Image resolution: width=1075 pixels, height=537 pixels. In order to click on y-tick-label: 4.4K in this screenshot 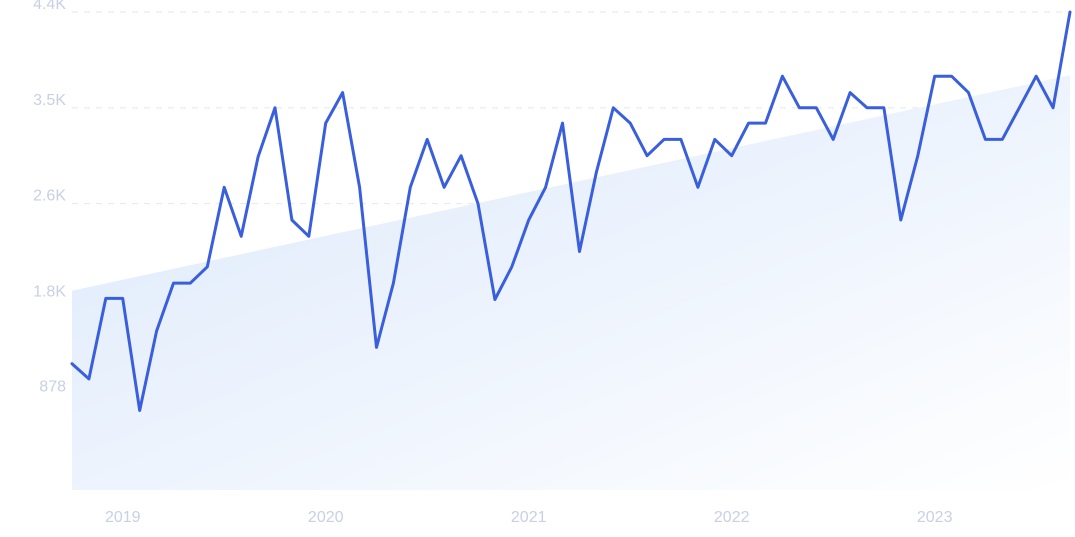, I will do `click(49, 6)`.